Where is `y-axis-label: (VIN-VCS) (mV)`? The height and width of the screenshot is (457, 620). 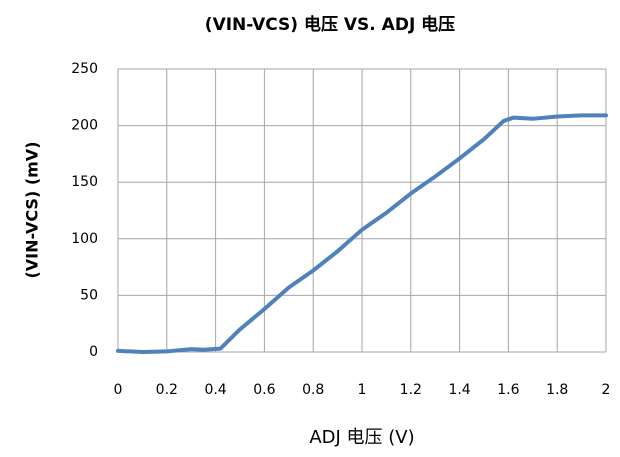 y-axis-label: (VIN-VCS) (mV) is located at coordinates (32, 209).